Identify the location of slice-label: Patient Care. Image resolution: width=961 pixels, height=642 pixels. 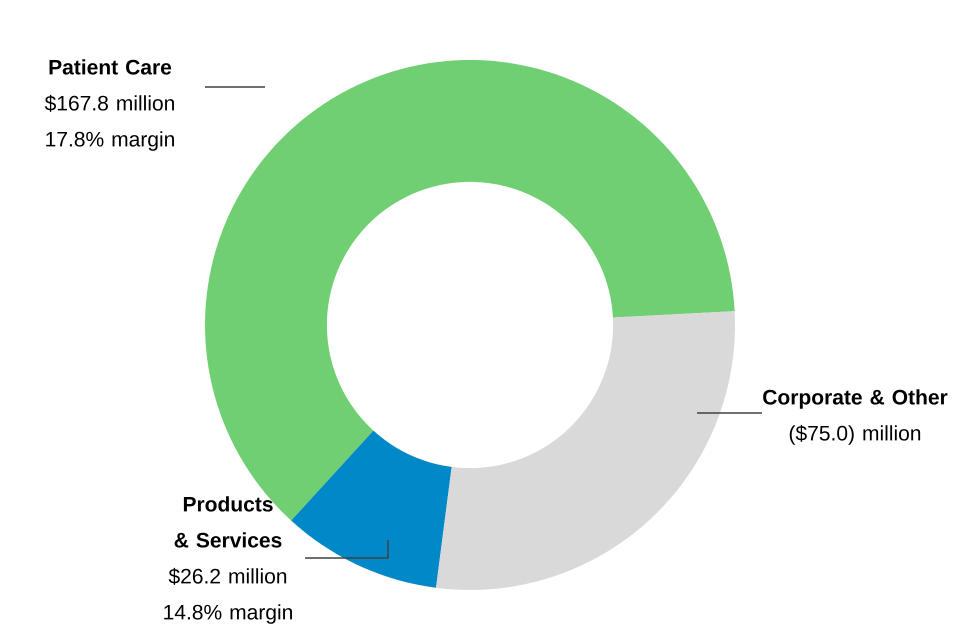
(111, 67).